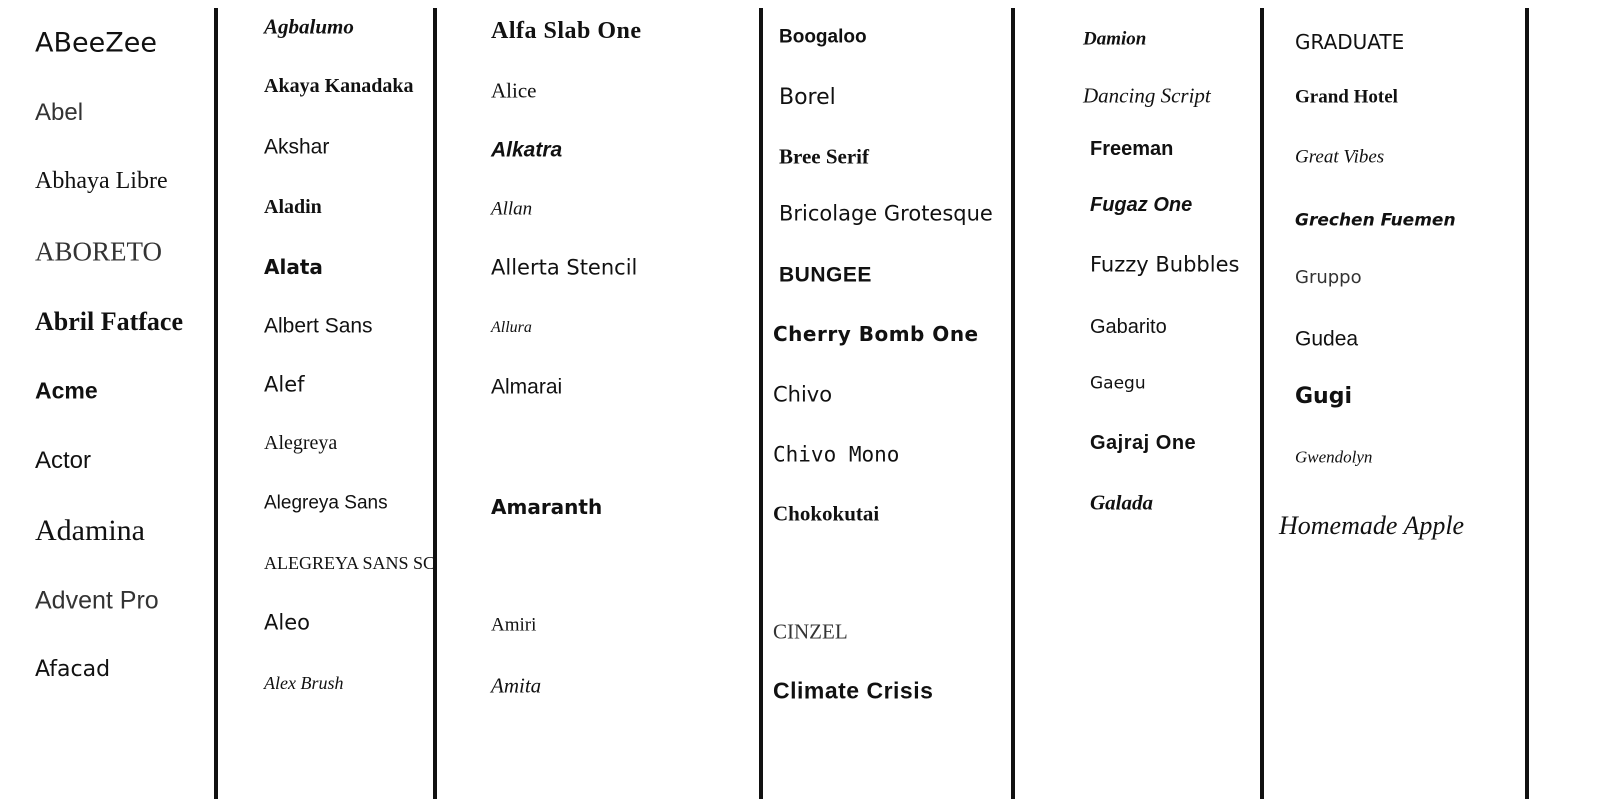 This screenshot has height=799, width=1600. What do you see at coordinates (301, 443) in the screenshot?
I see `font-sample-alegreya: Alegreya` at bounding box center [301, 443].